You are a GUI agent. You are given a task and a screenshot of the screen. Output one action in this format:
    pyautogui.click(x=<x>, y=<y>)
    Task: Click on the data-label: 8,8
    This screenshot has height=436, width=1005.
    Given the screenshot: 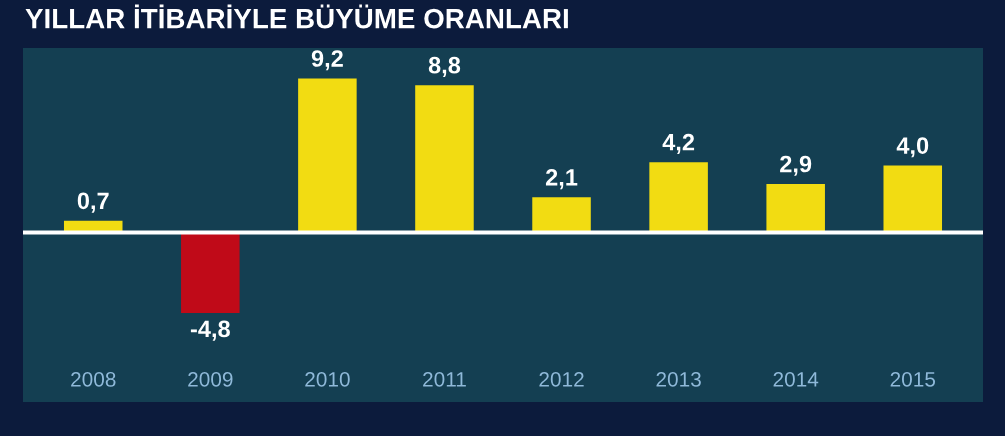 What is the action you would take?
    pyautogui.click(x=444, y=66)
    